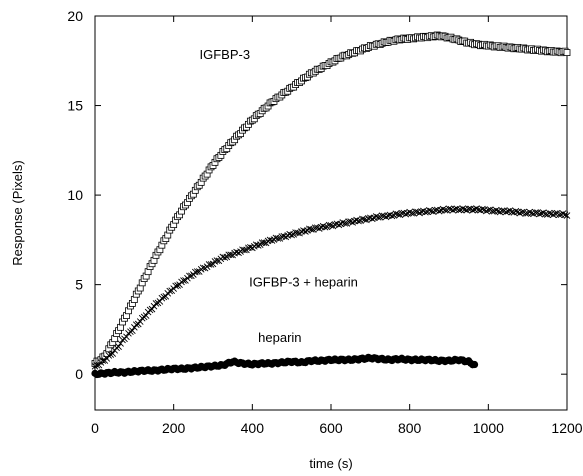  What do you see at coordinates (279, 337) in the screenshot?
I see `series-label: heparin` at bounding box center [279, 337].